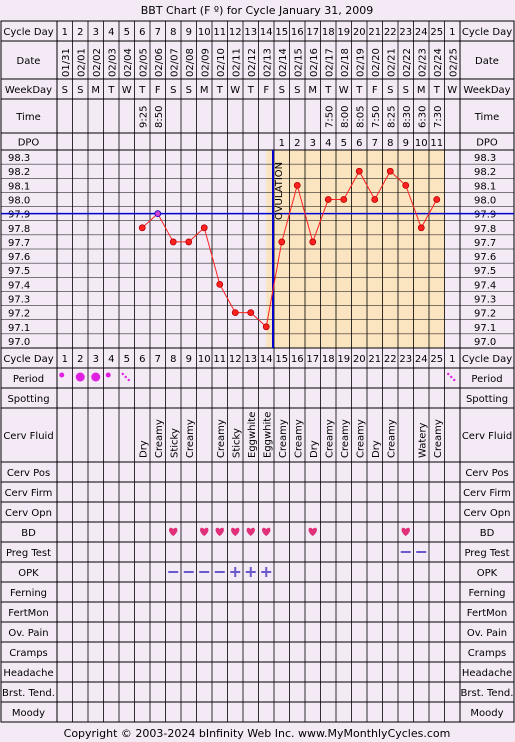 This screenshot has width=515, height=742. I want to click on cycle-day-number: 10, so click(204, 32).